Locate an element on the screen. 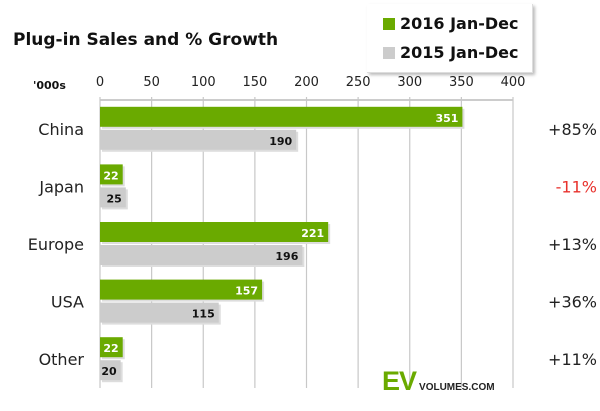 The height and width of the screenshot is (411, 600). data-label: 20 is located at coordinates (109, 371).